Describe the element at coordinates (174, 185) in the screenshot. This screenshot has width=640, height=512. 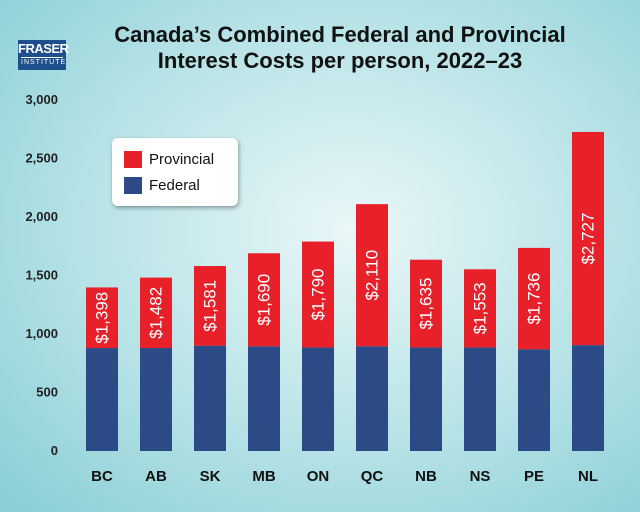
I see `legend-label-federal: Federal` at that location.